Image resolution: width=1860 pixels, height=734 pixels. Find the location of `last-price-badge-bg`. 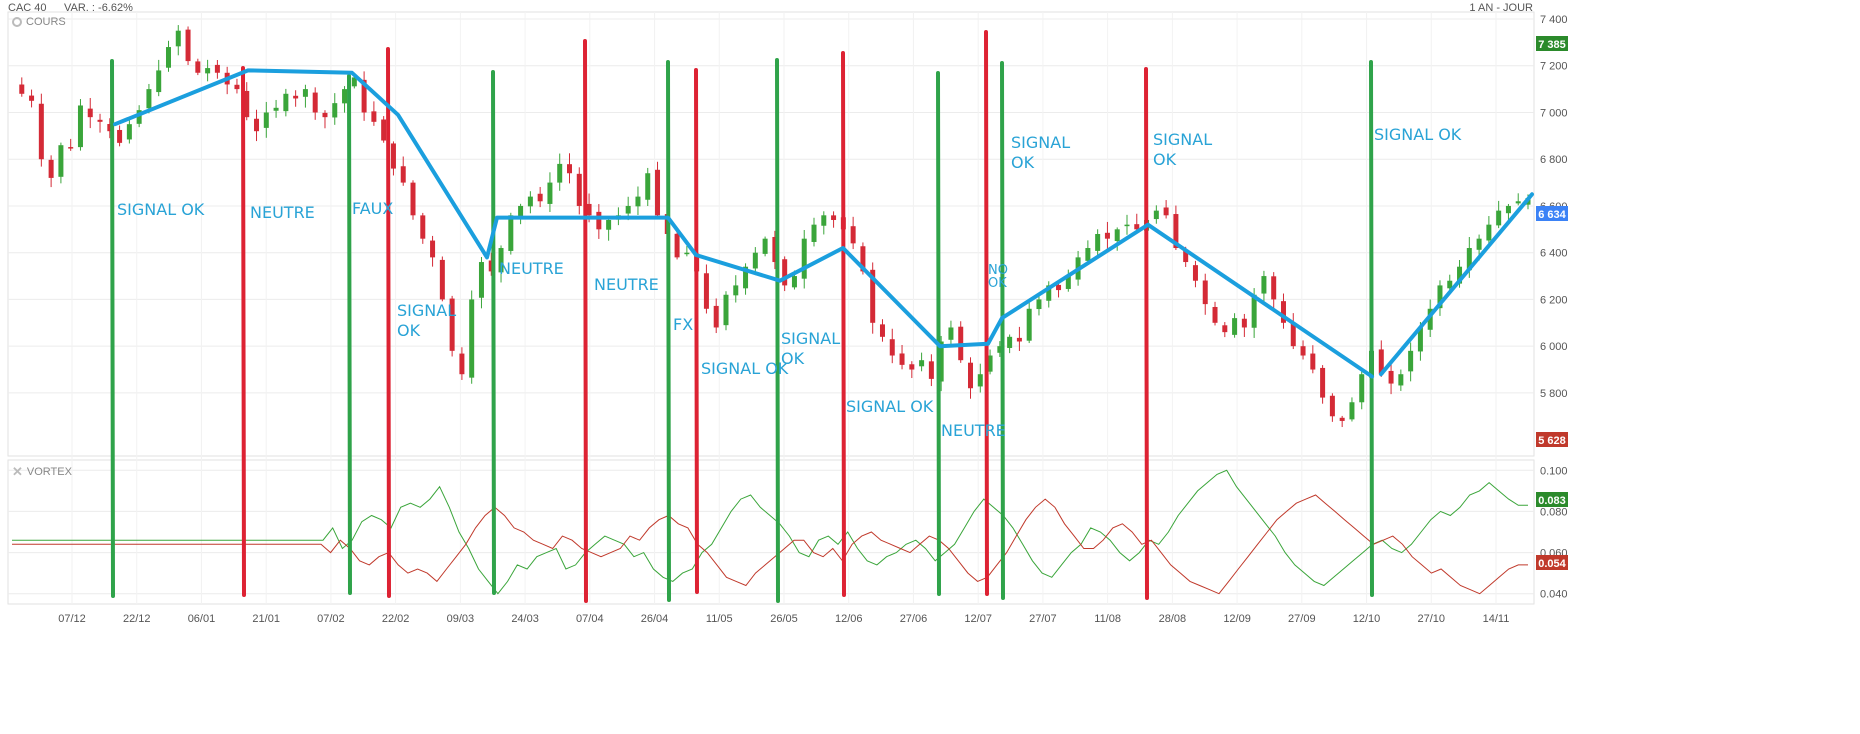

last-price-badge-bg is located at coordinates (1552, 213).